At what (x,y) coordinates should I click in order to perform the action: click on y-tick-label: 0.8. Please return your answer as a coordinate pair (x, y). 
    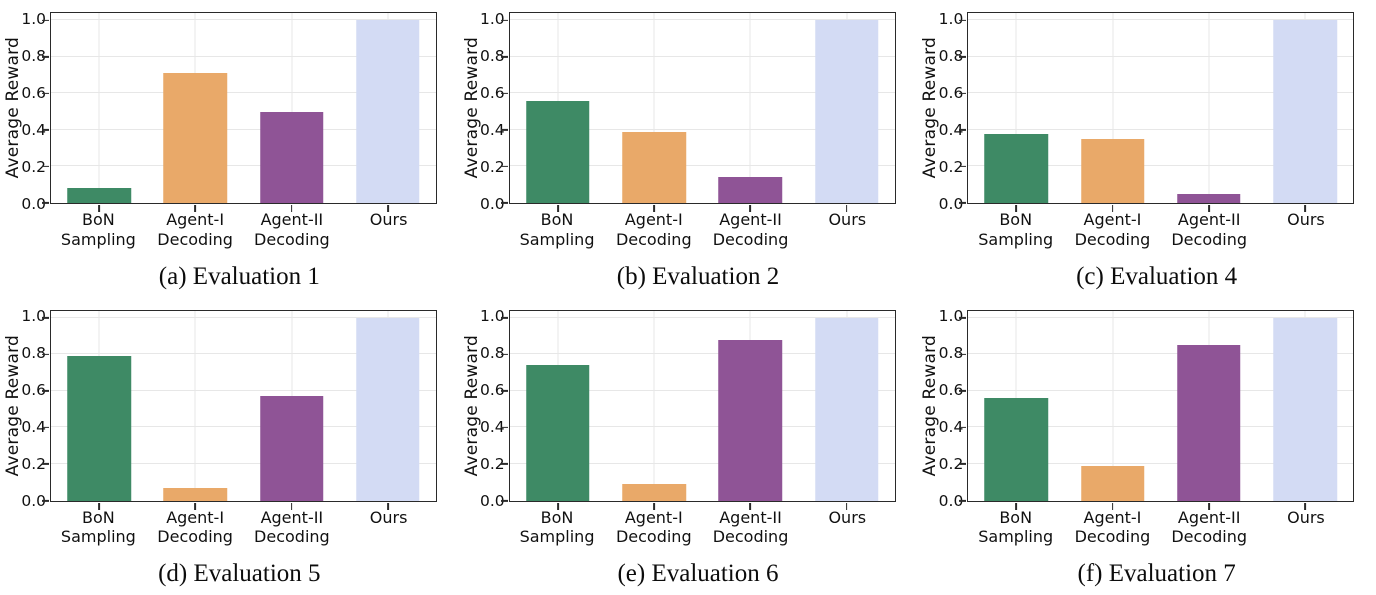
    Looking at the image, I should click on (951, 55).